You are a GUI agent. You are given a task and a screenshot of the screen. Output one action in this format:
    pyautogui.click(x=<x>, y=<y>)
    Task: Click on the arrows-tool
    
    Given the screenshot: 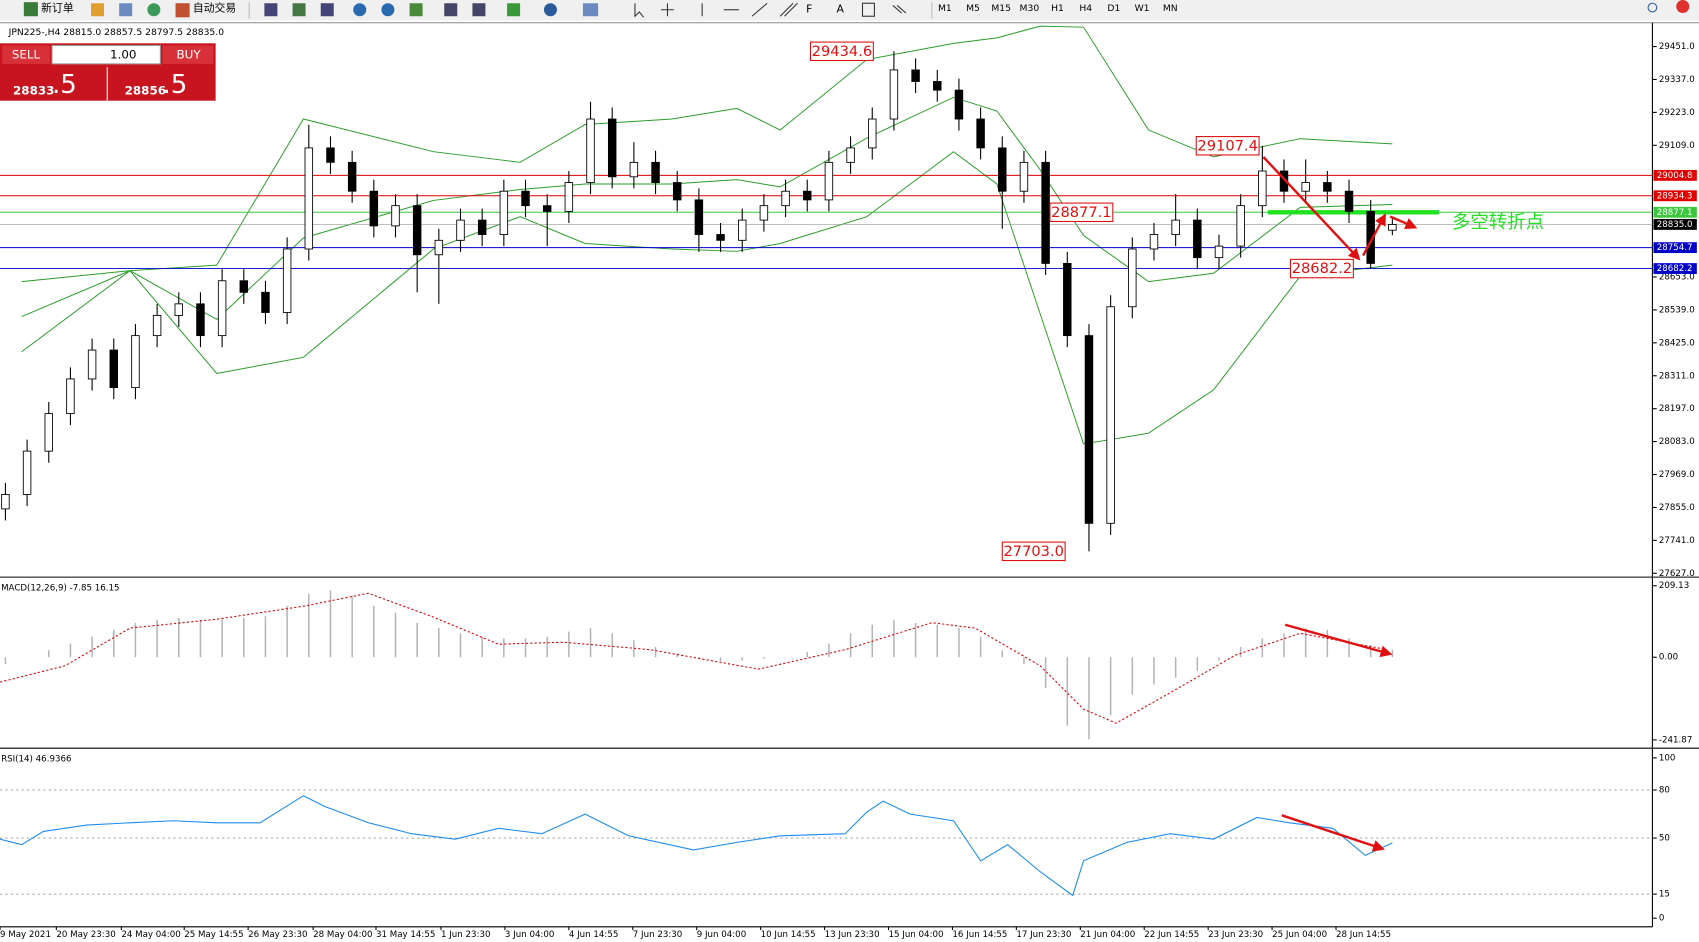 What is the action you would take?
    pyautogui.click(x=899, y=9)
    